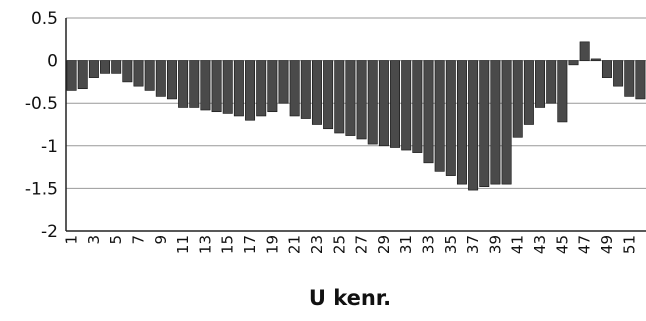 Image resolution: width=646 pixels, height=321 pixels. I want to click on x-tick-label: 27, so click(362, 244).